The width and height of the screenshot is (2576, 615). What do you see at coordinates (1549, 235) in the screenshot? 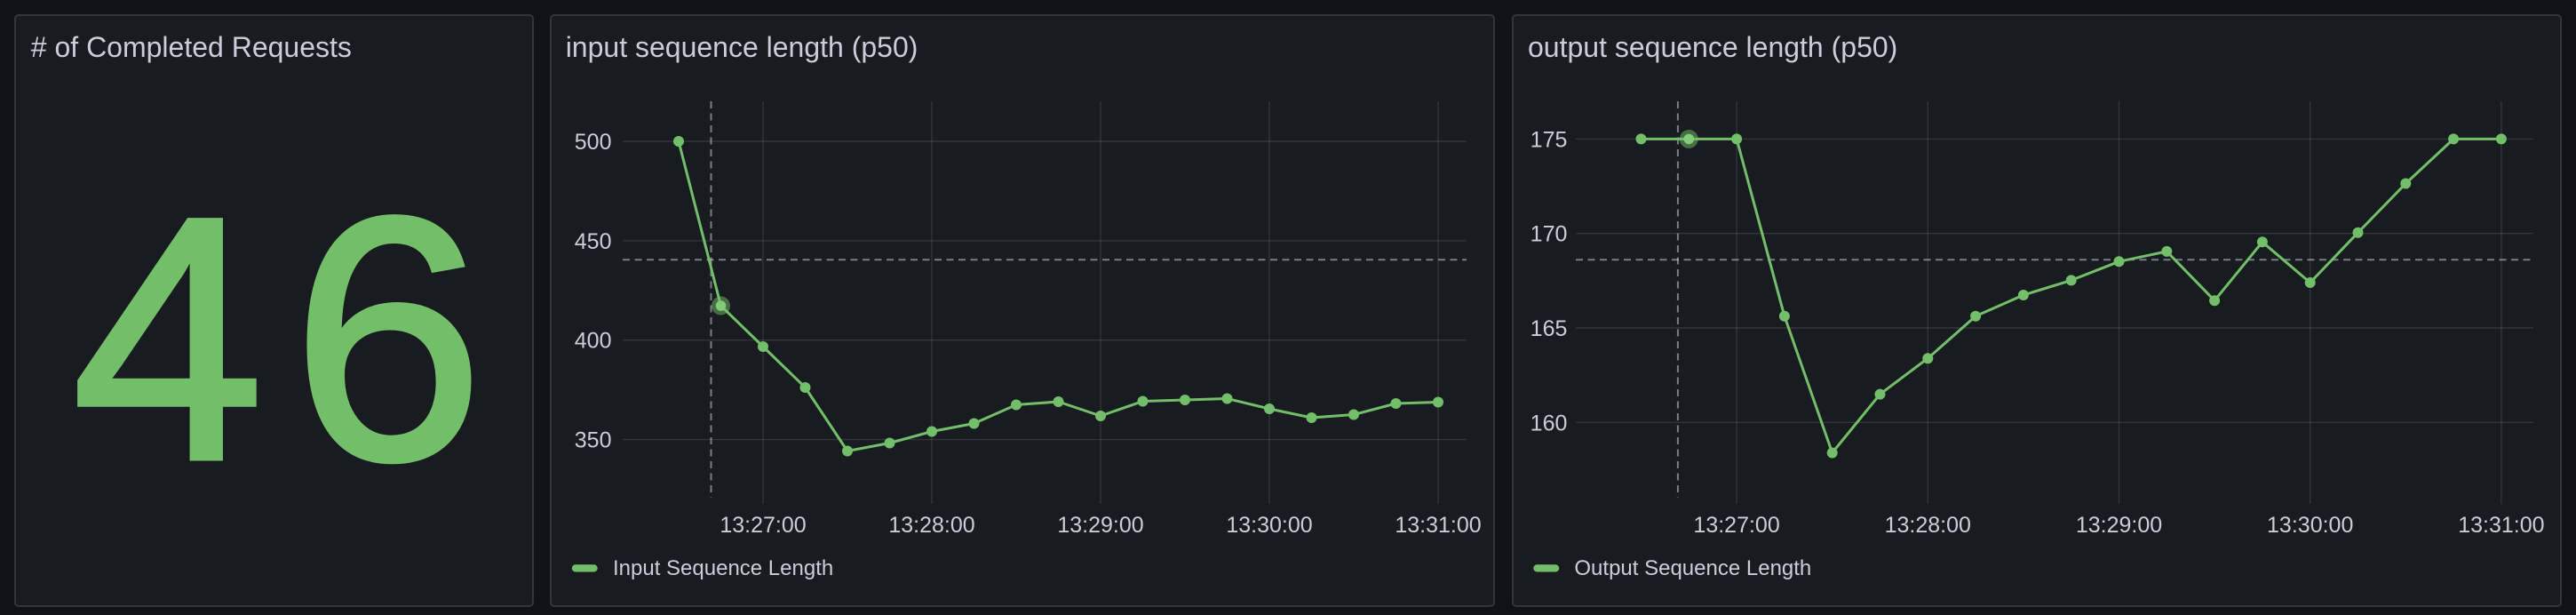
I see `svg-text: 170` at bounding box center [1549, 235].